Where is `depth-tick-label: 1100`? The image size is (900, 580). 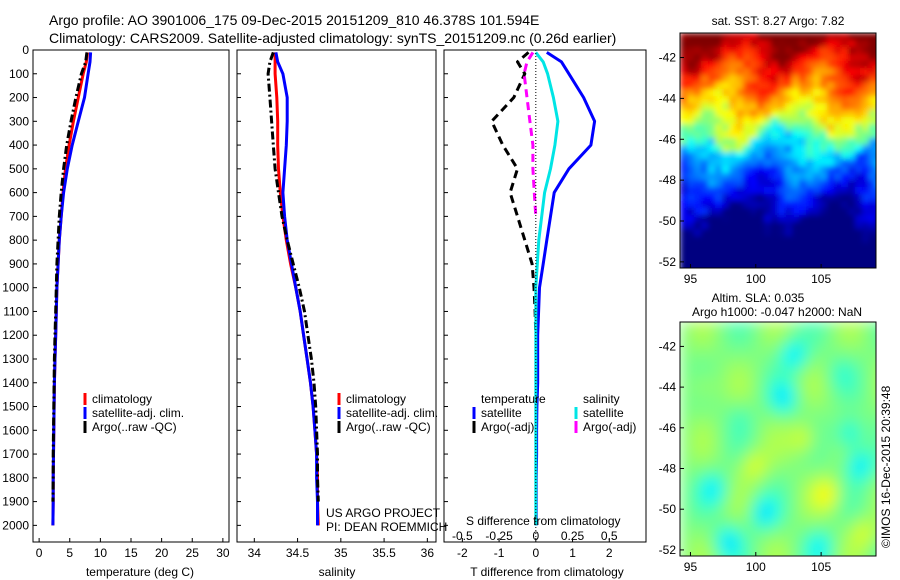
depth-tick-label: 1100 is located at coordinates (16, 311).